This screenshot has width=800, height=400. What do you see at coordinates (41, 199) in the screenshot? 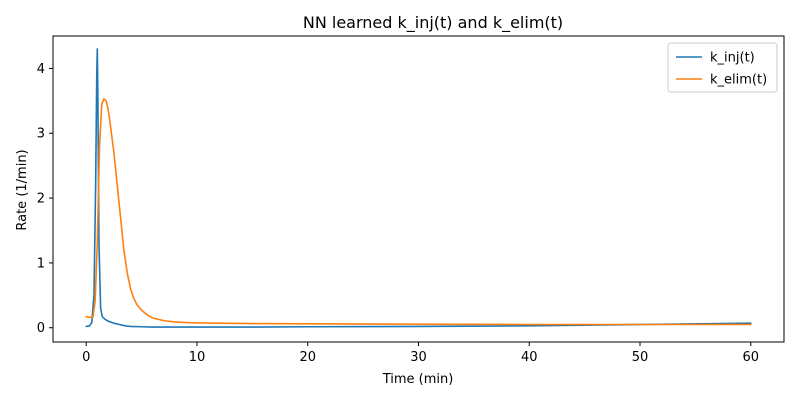
I see `y-tick-label: 2` at bounding box center [41, 199].